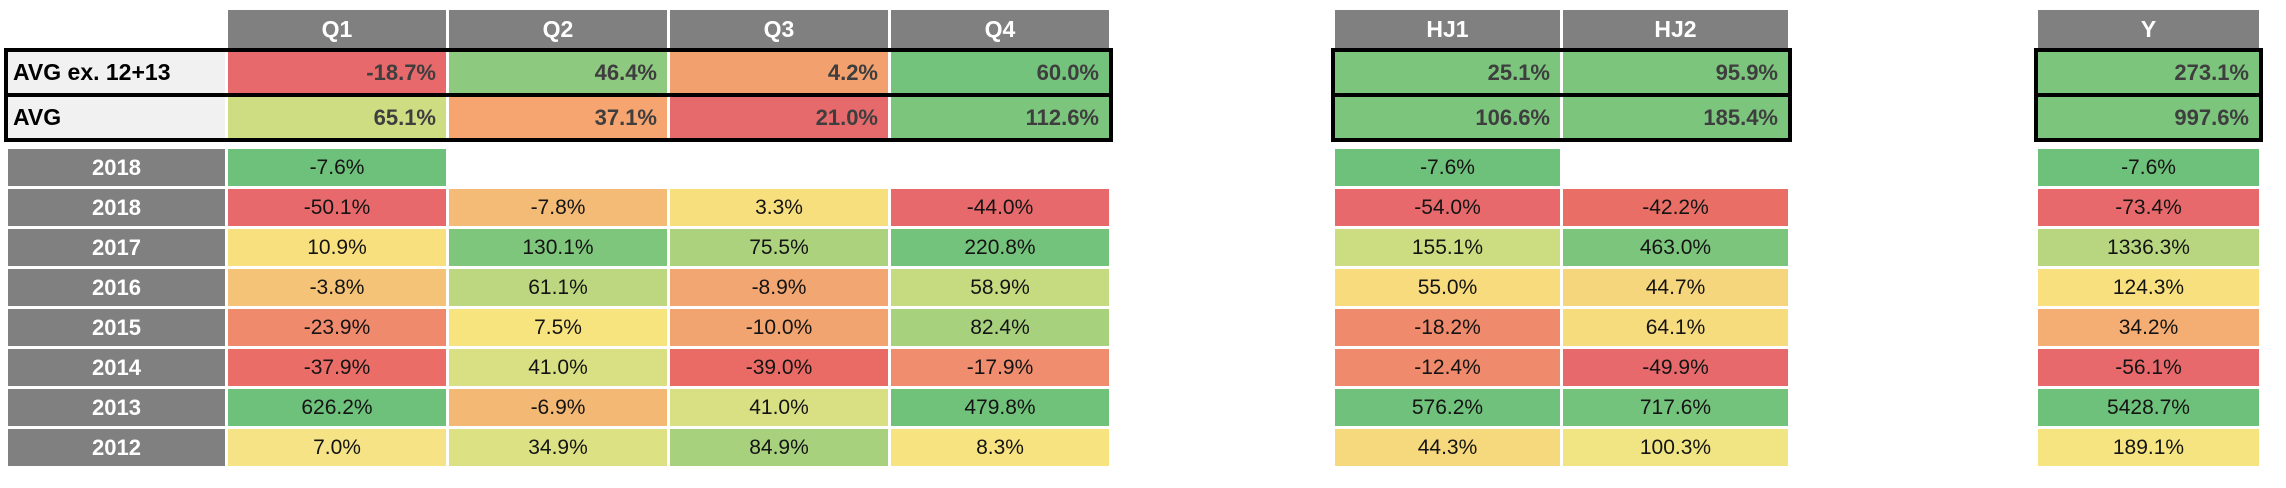 This screenshot has height=488, width=2286. What do you see at coordinates (1447, 117) in the screenshot?
I see `avg-cell: 106.6%` at bounding box center [1447, 117].